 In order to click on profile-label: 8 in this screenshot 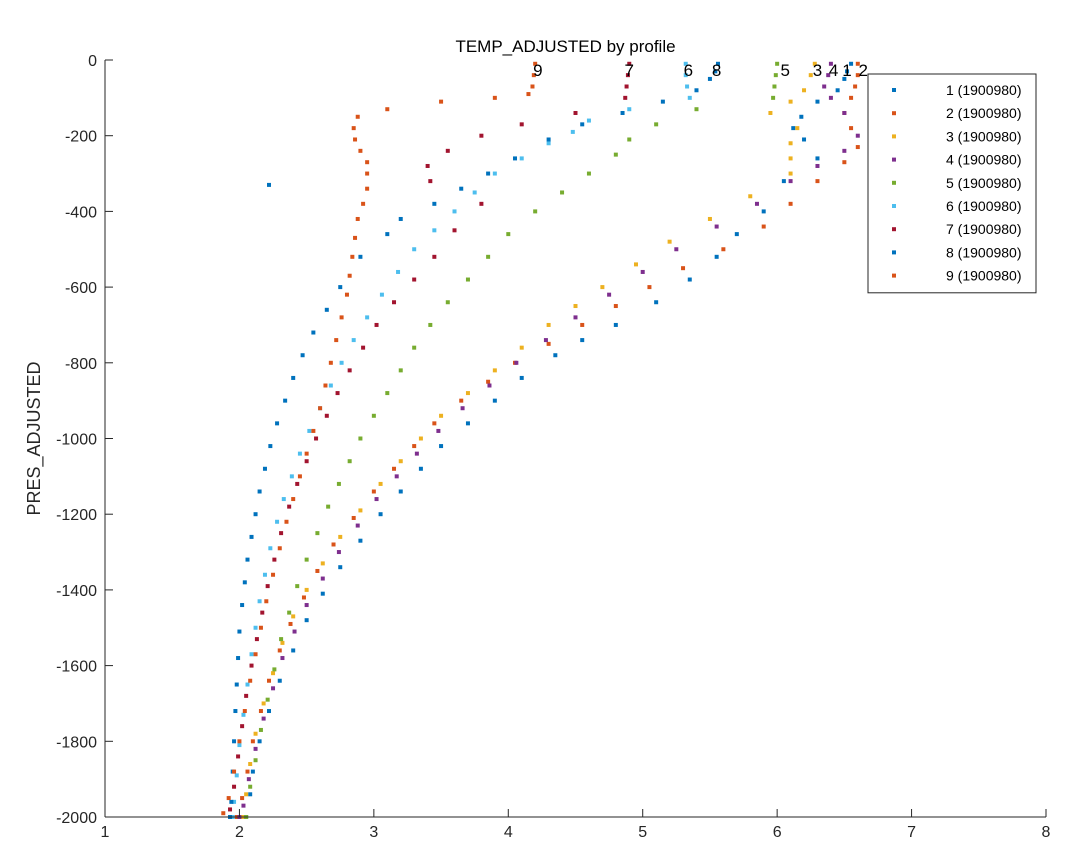, I will do `click(716, 70)`.